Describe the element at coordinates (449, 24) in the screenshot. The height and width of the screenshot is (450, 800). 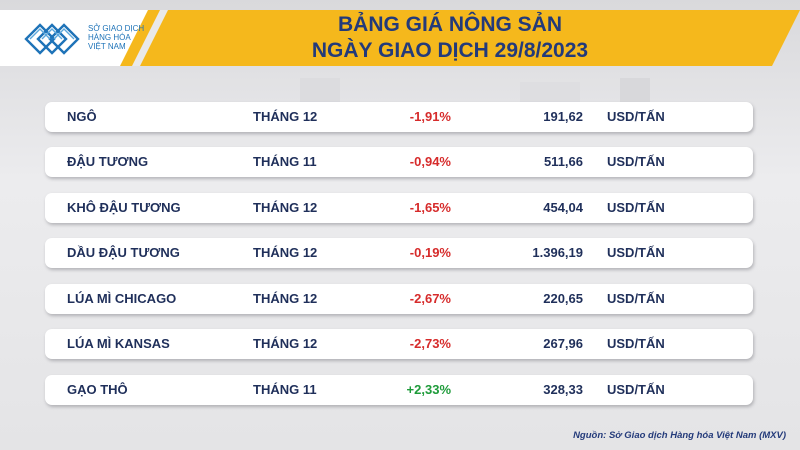
I see `title-line-1: BẢNG GIÁ NÔNG SẢN` at that location.